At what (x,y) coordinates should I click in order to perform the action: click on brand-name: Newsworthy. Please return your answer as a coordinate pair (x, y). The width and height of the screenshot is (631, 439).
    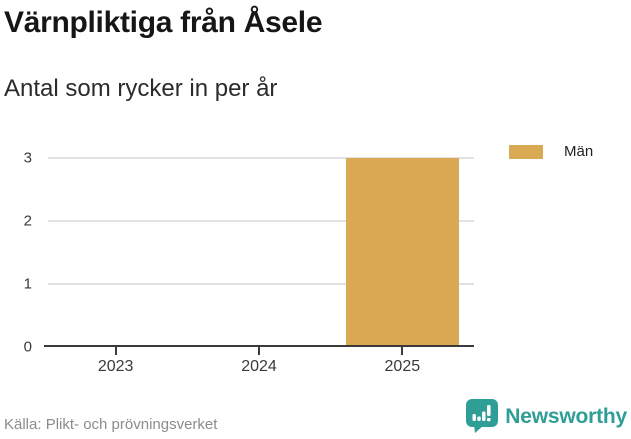
    Looking at the image, I should click on (566, 416).